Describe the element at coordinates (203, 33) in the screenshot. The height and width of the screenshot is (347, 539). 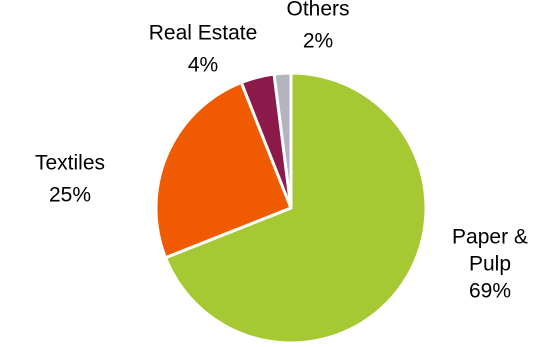
I see `data-label-real-estate-name: Real Estate` at that location.